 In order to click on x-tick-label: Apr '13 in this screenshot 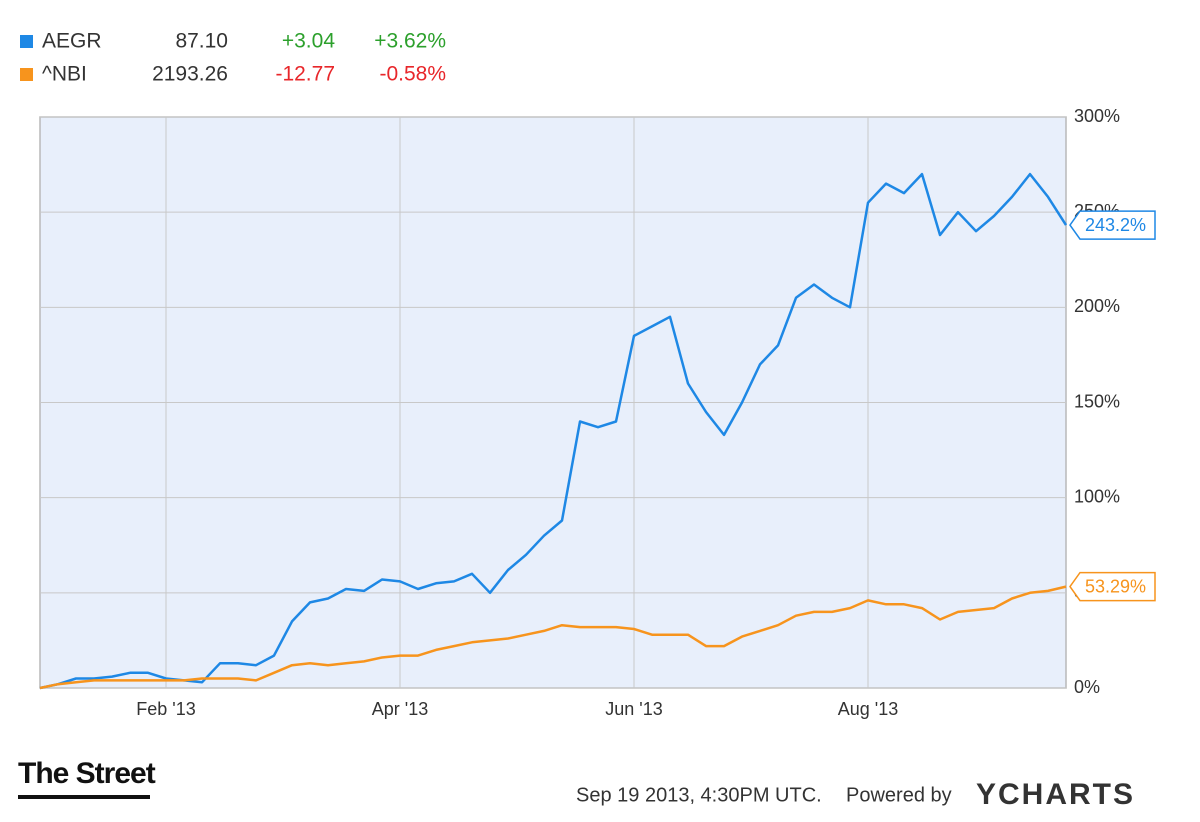, I will do `click(400, 709)`.